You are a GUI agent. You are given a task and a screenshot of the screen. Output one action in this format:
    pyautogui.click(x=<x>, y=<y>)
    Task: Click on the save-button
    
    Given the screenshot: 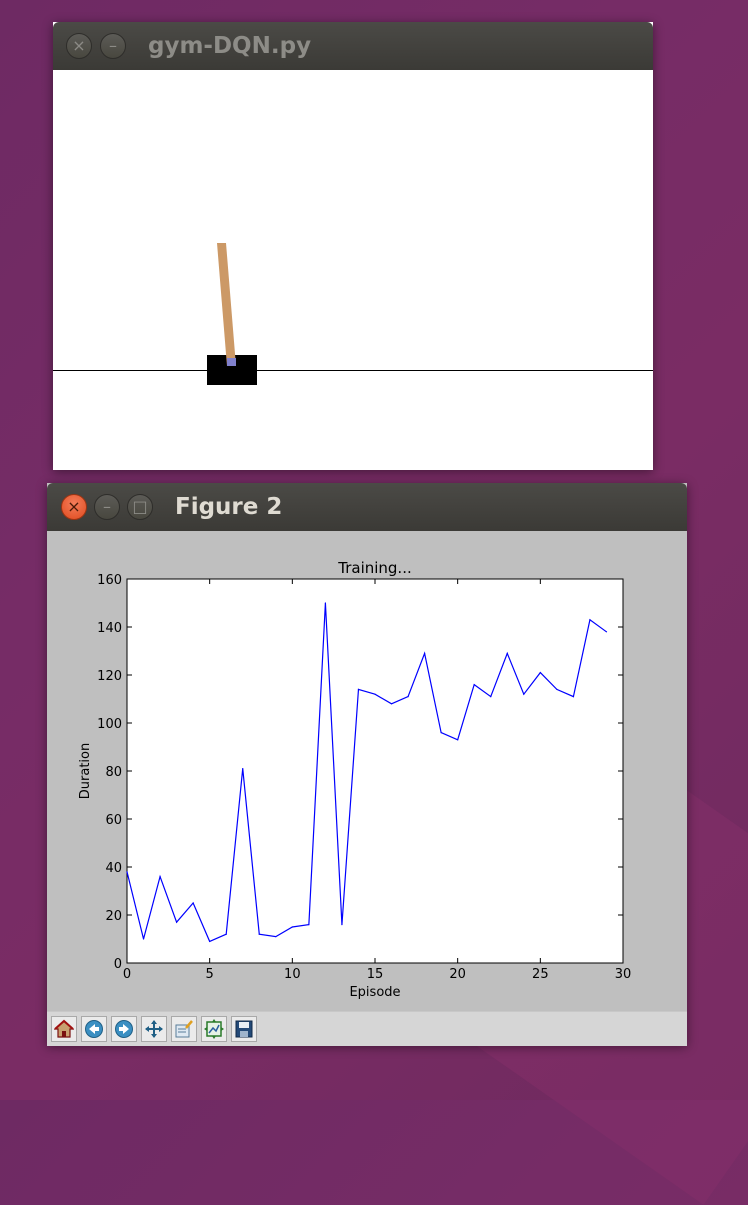 What is the action you would take?
    pyautogui.click(x=244, y=1029)
    